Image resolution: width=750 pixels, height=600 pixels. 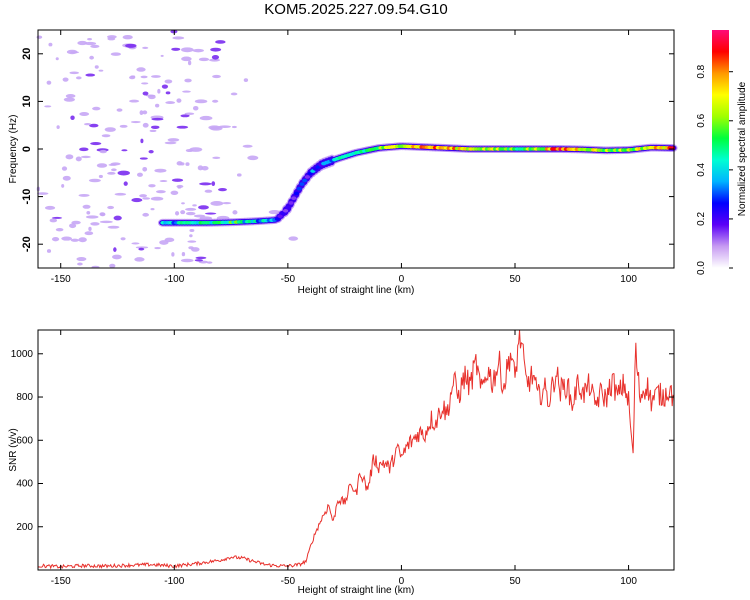 I want to click on y-tick-label: 20, so click(x=27, y=54).